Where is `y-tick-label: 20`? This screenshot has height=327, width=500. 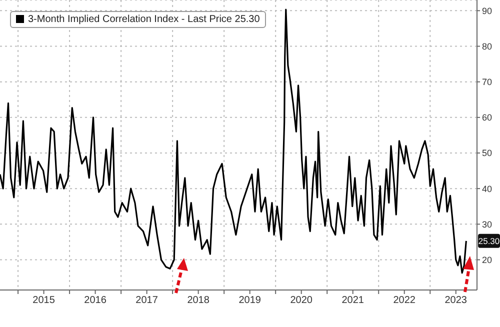
y-tick-label: 20 is located at coordinates (487, 259).